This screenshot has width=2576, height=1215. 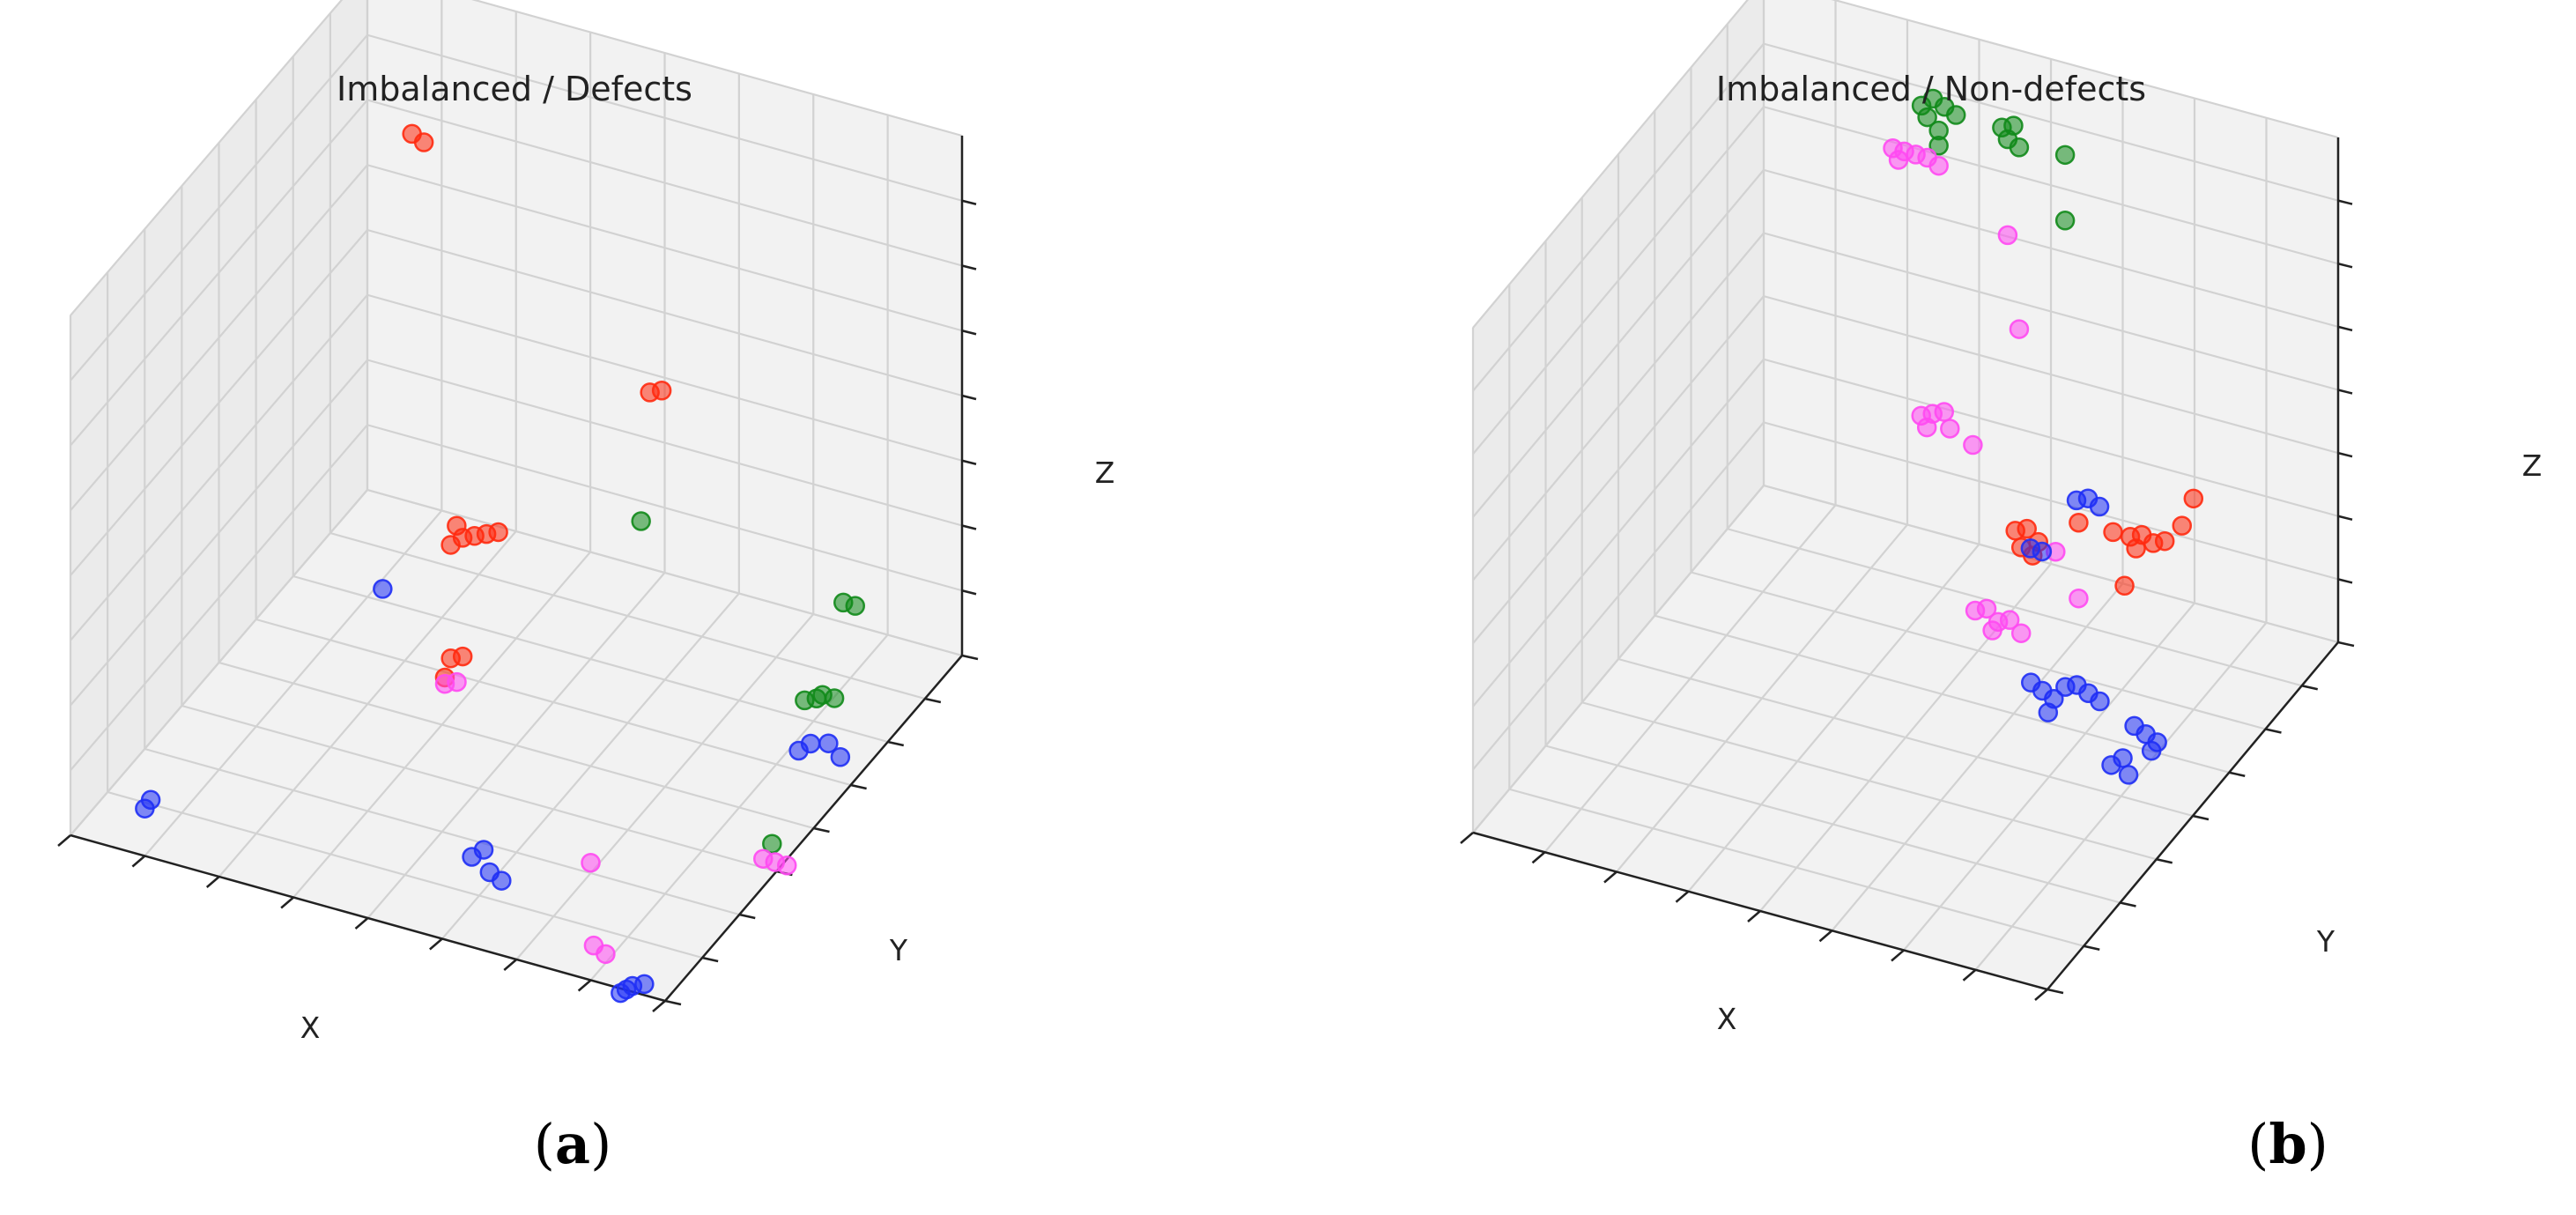 What do you see at coordinates (544, 1144) in the screenshot?
I see `caption-open: (` at bounding box center [544, 1144].